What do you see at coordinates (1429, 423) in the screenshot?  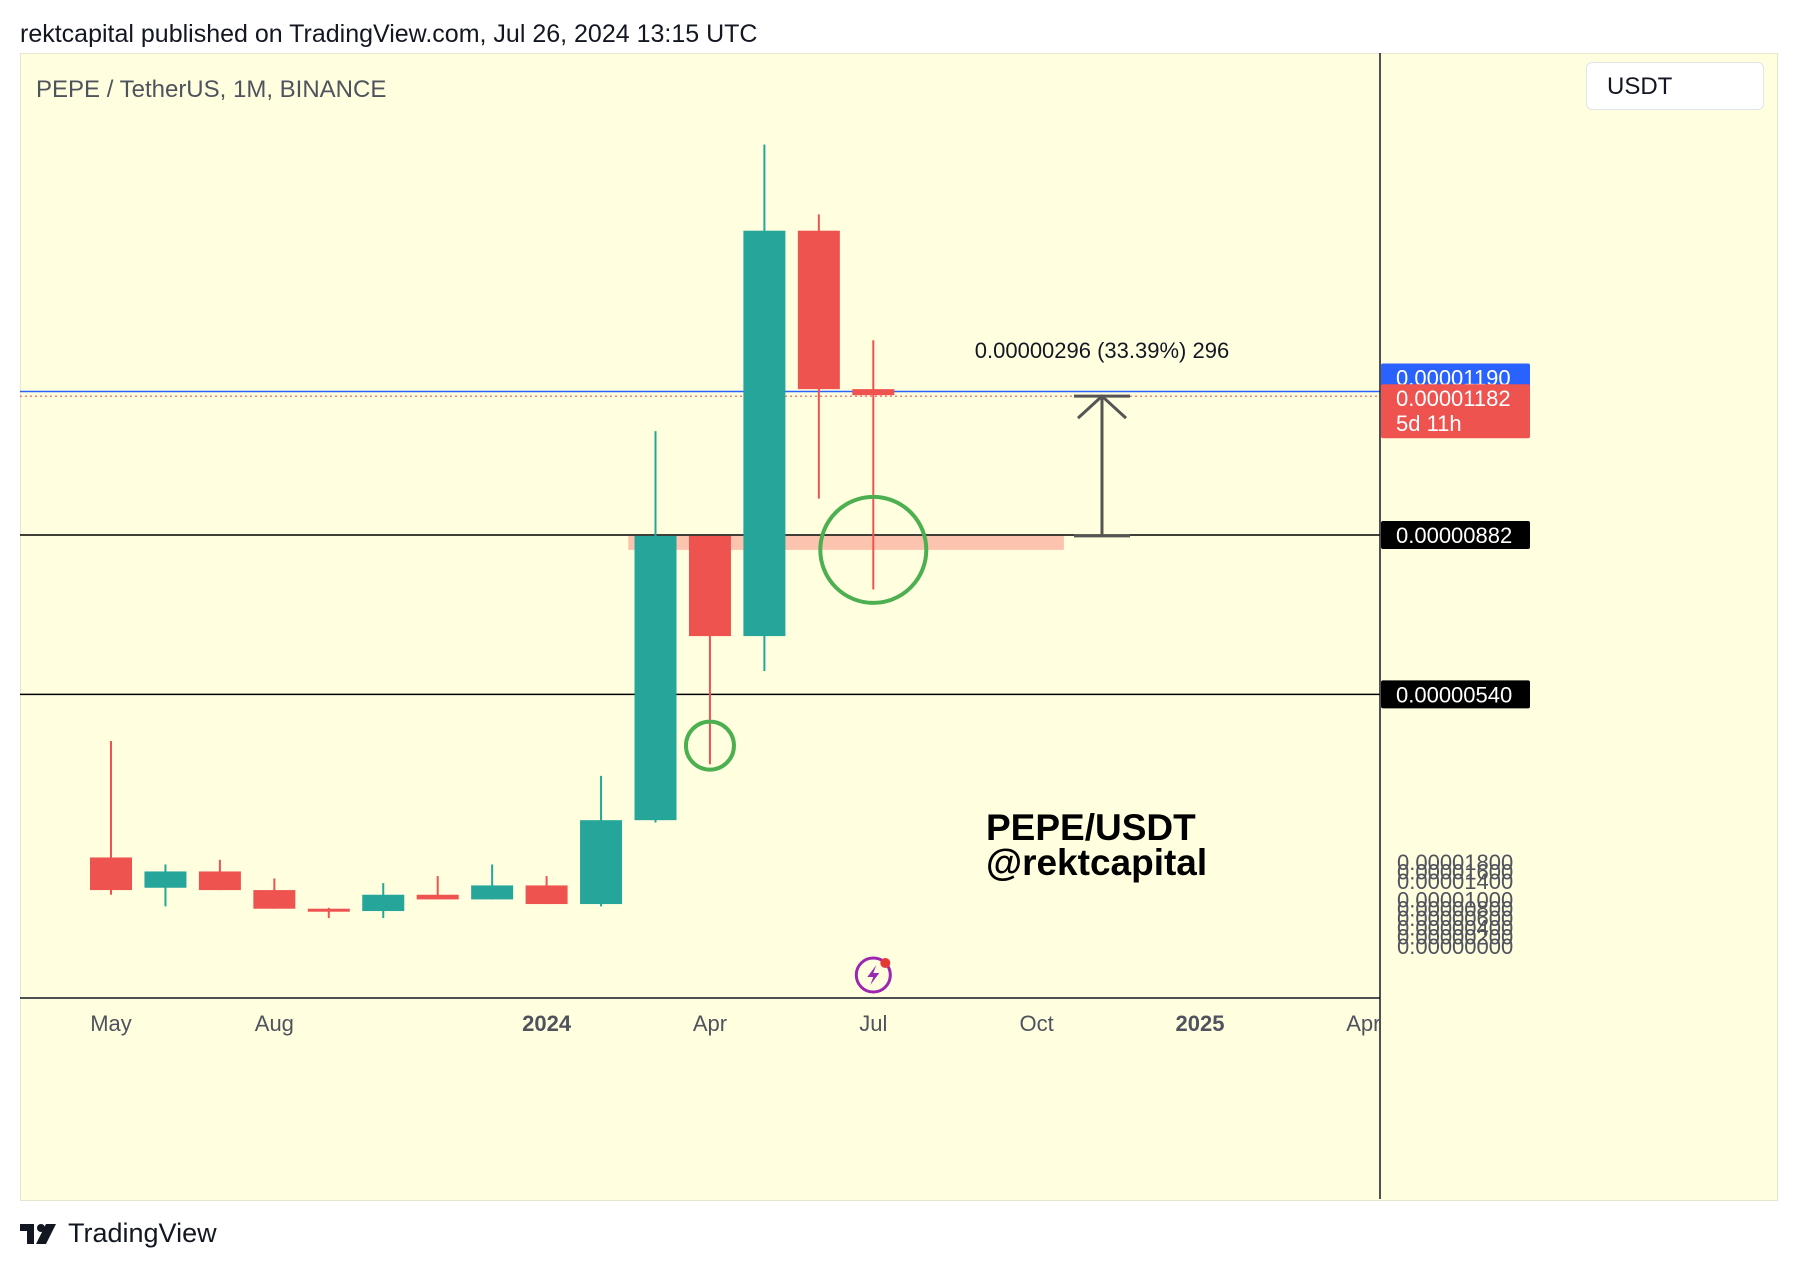 I see `price-label-countdown: 5d 11h` at bounding box center [1429, 423].